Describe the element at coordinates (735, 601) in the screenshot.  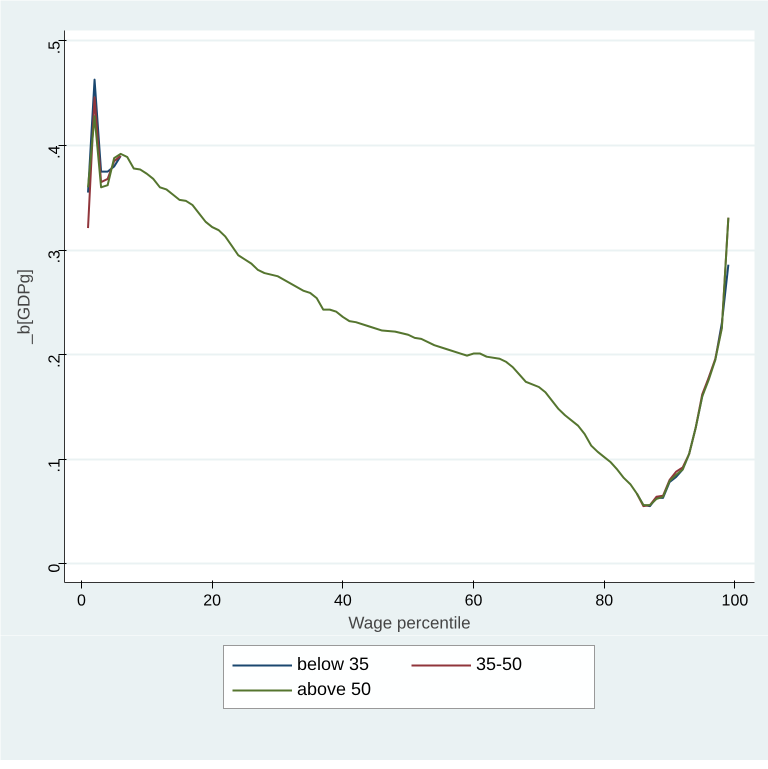
I see `x-tick-label: 100` at that location.